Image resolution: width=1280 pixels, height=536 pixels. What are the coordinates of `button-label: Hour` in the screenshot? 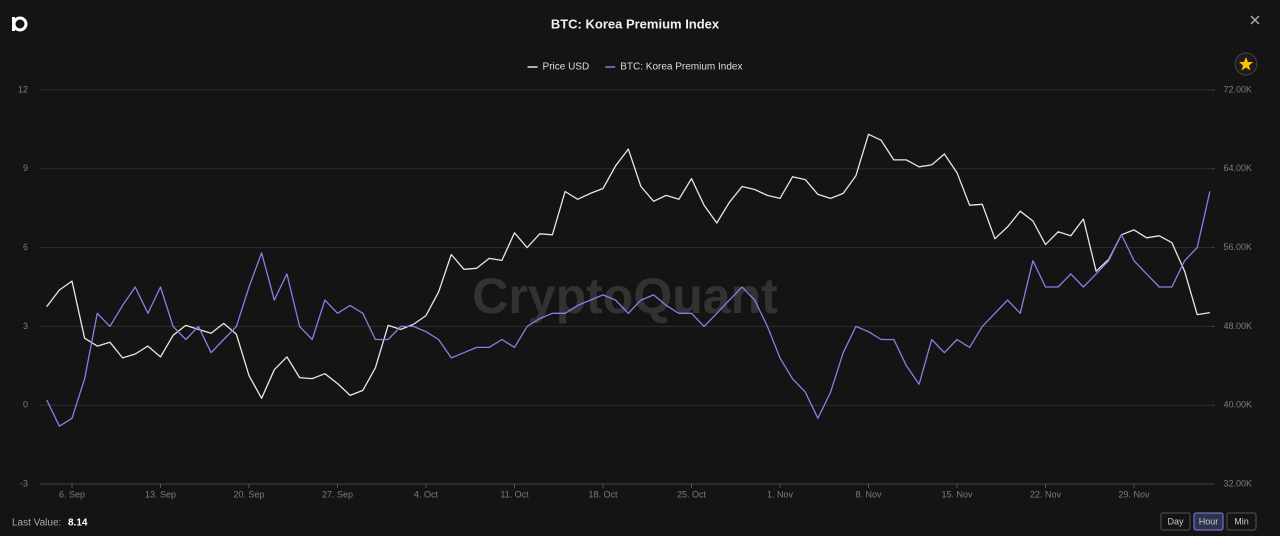 It's located at (1209, 521).